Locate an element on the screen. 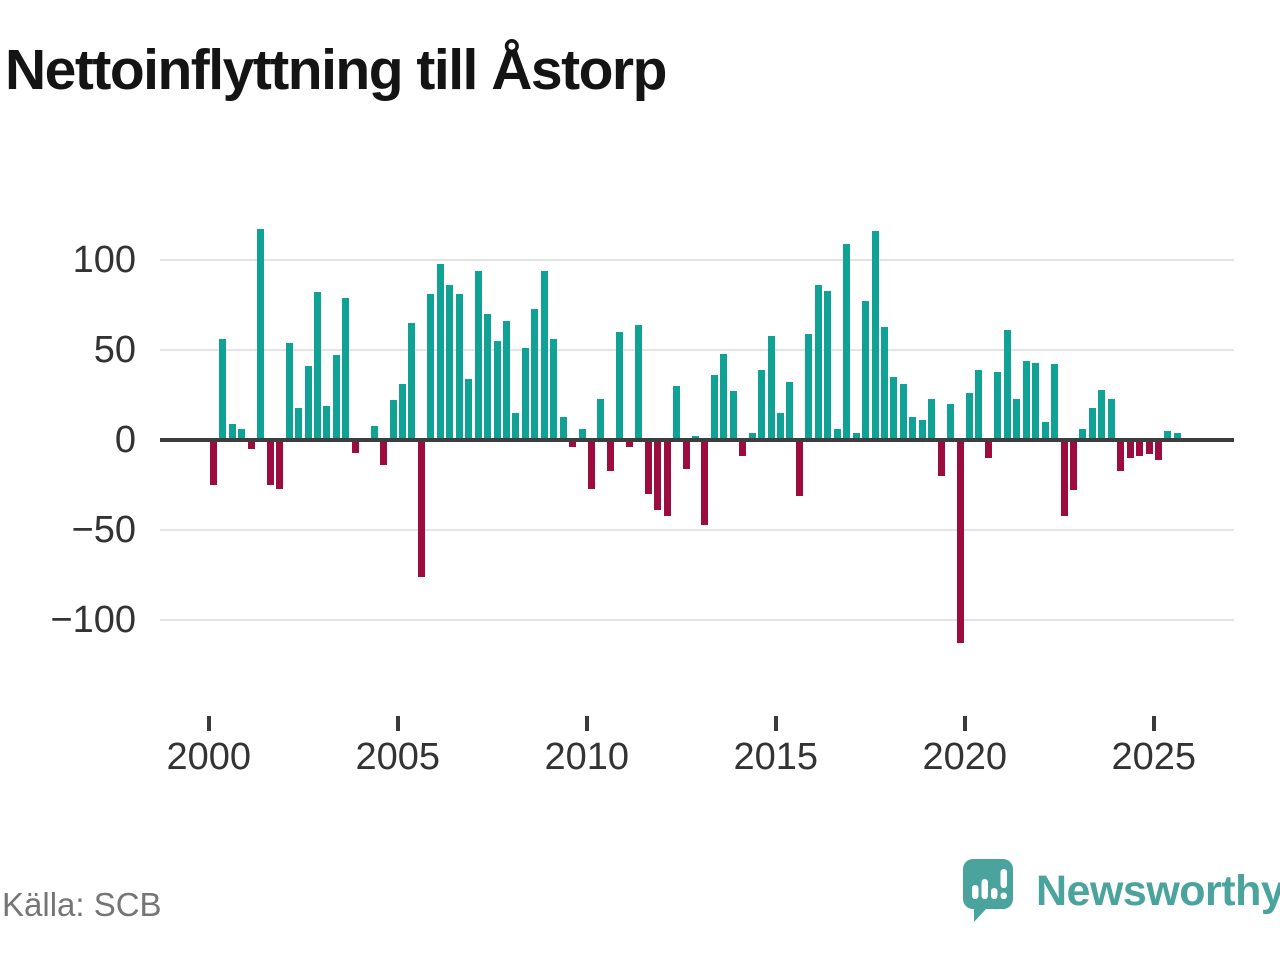  x-axis-tick-label: 2005 is located at coordinates (398, 757).